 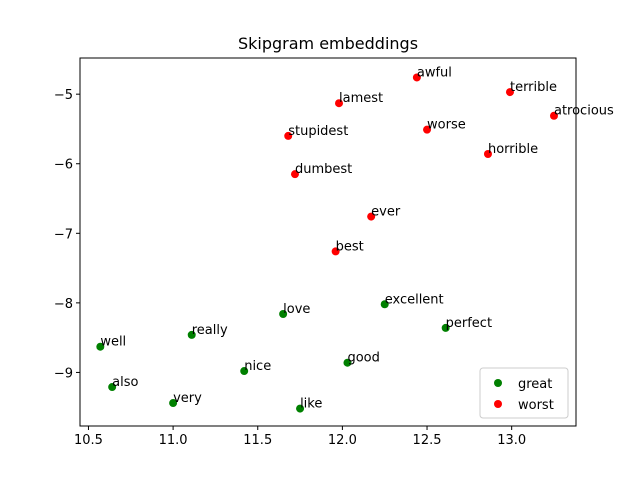 What do you see at coordinates (498, 383) in the screenshot?
I see `legend-marker-great` at bounding box center [498, 383].